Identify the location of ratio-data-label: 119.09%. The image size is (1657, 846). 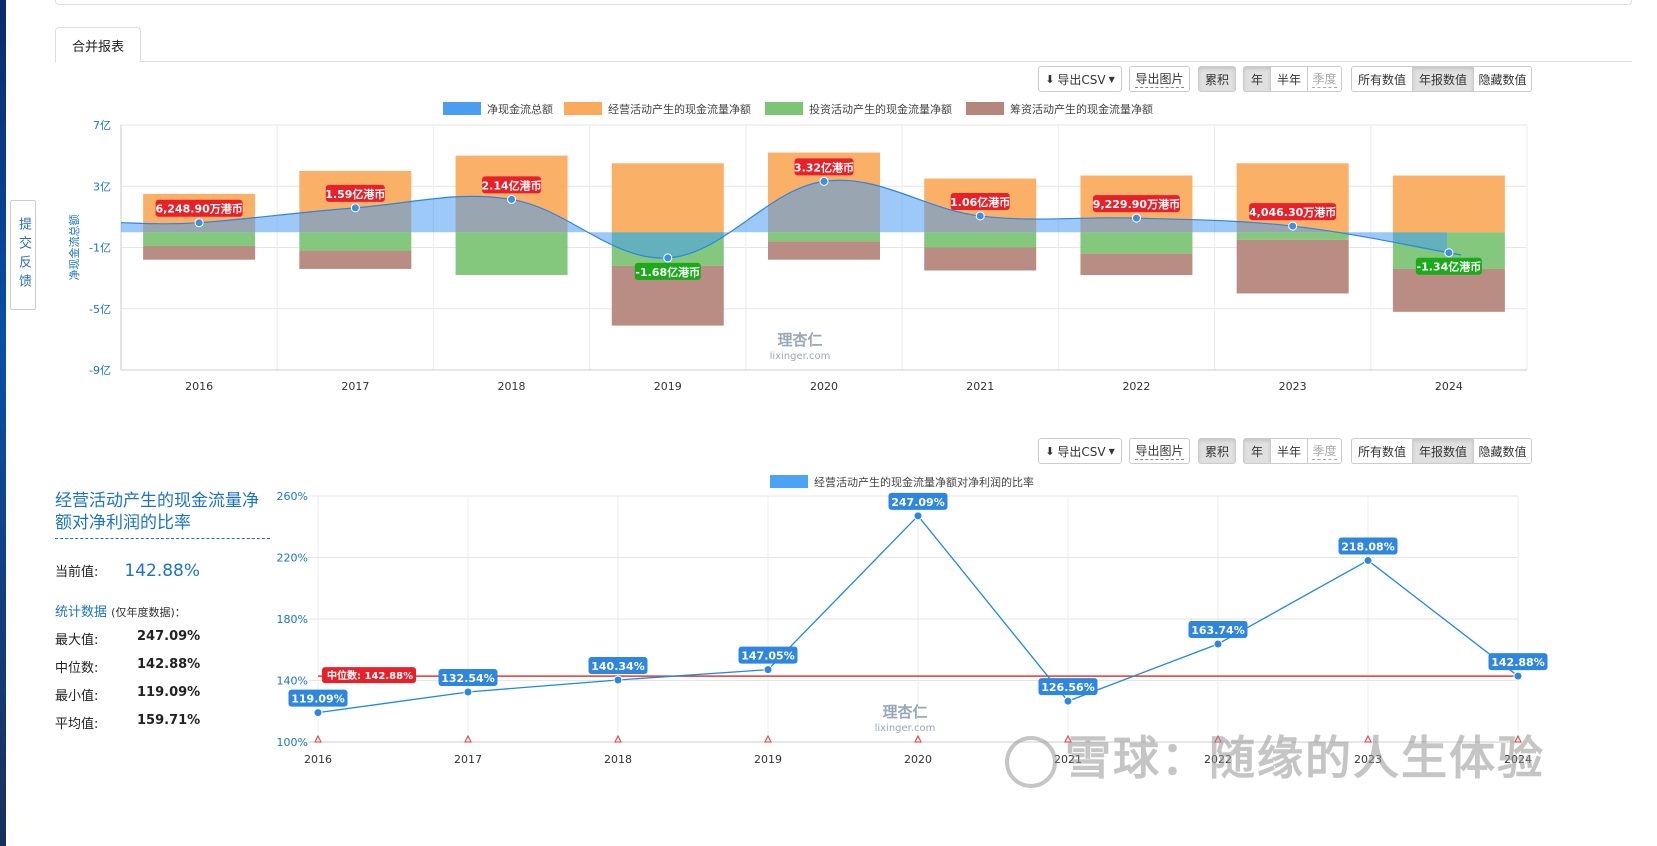
(317, 699).